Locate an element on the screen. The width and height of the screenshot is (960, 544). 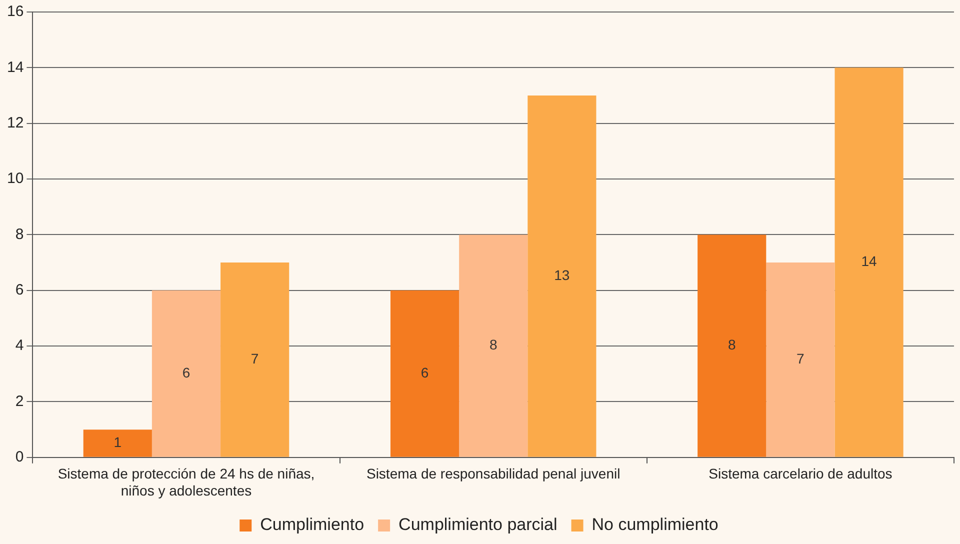
y-tick-label: 4 is located at coordinates (19, 345).